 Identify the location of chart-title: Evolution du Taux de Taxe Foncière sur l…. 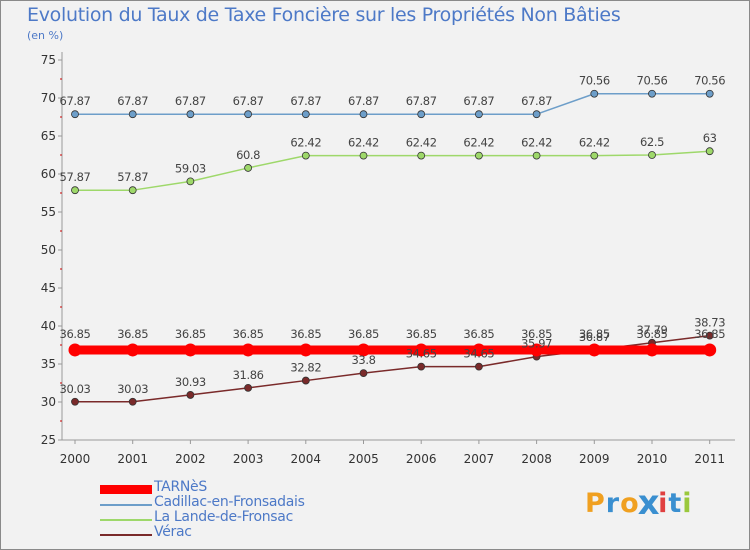
(324, 15).